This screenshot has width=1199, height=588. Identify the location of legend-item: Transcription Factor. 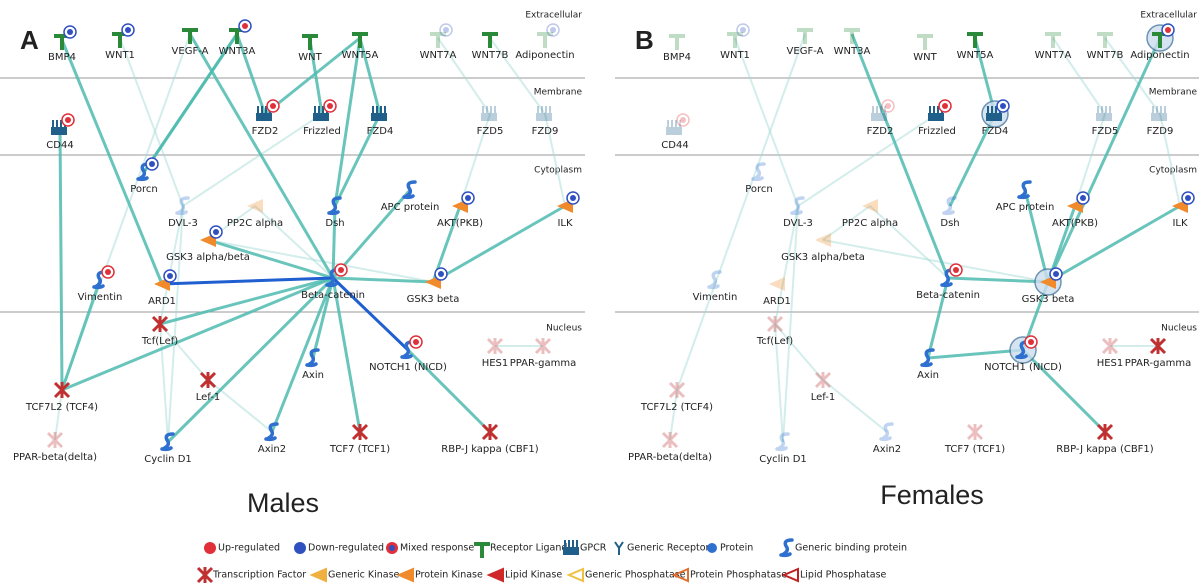
(251, 575).